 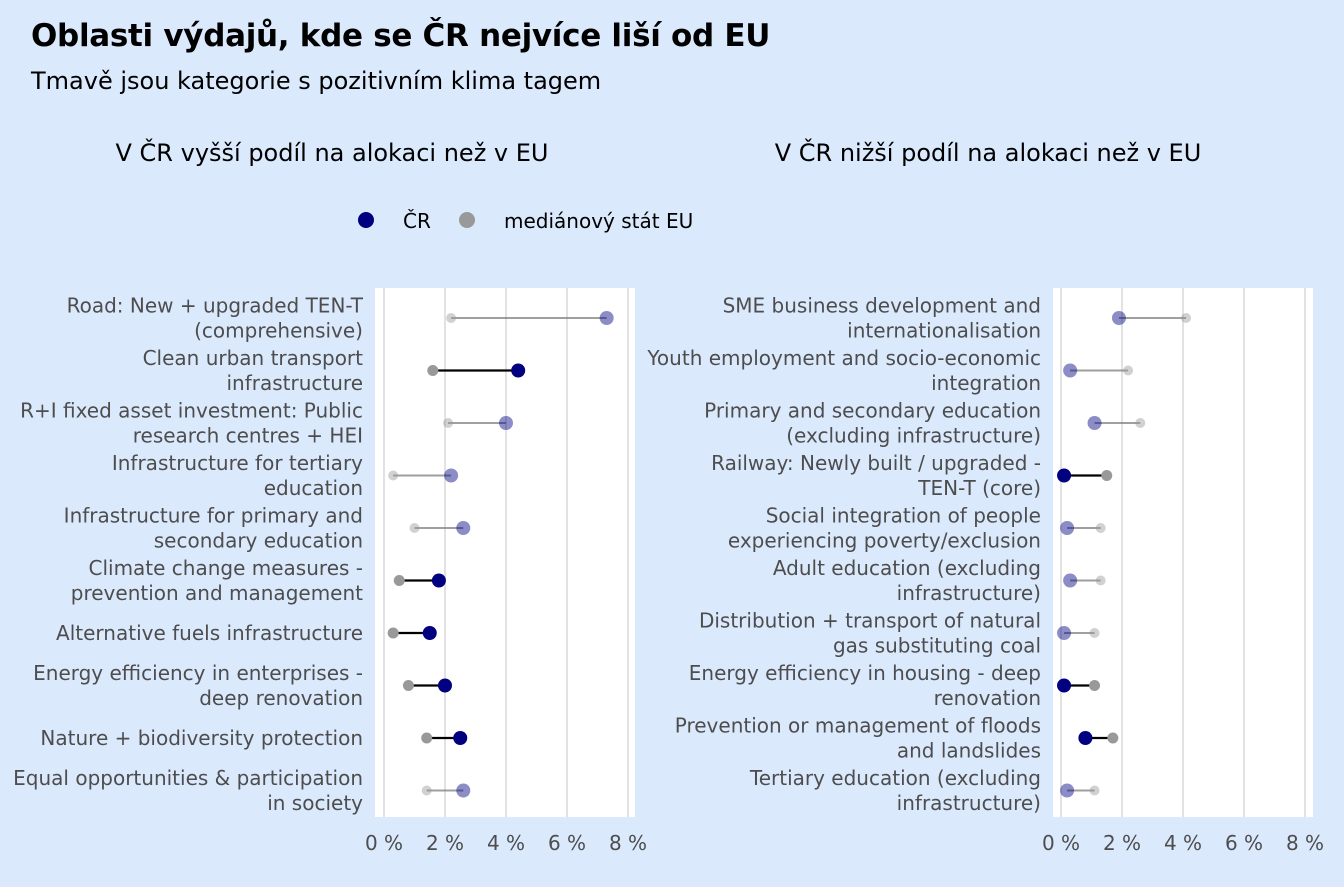 What do you see at coordinates (913, 436) in the screenshot?
I see `category-label-line: (excluding infrastructure)` at bounding box center [913, 436].